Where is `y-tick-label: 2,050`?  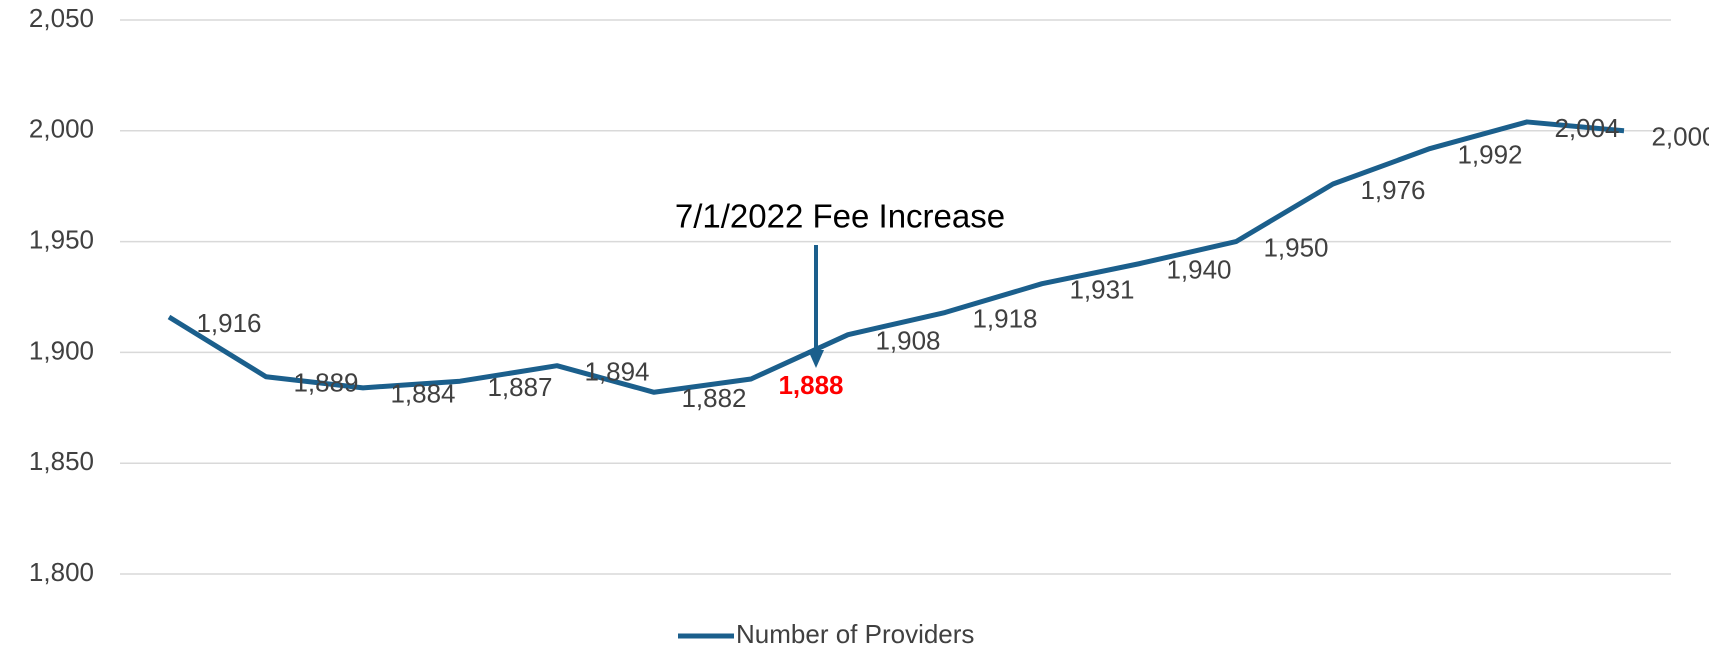 y-tick-label: 2,050 is located at coordinates (61, 18).